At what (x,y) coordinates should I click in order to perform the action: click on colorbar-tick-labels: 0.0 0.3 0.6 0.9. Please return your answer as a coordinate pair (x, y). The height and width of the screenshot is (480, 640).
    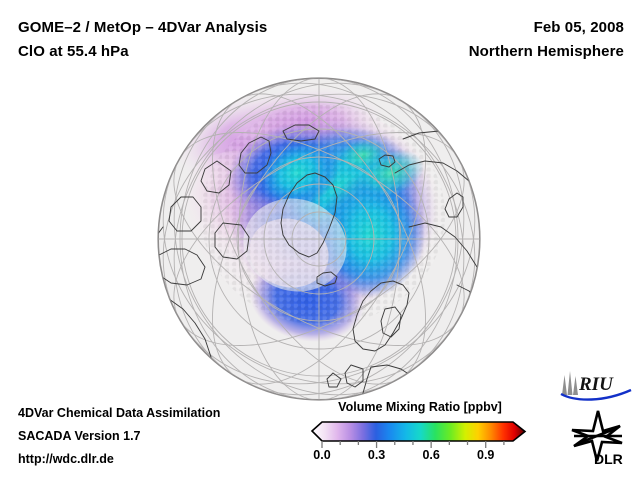
    Looking at the image, I should click on (420, 458).